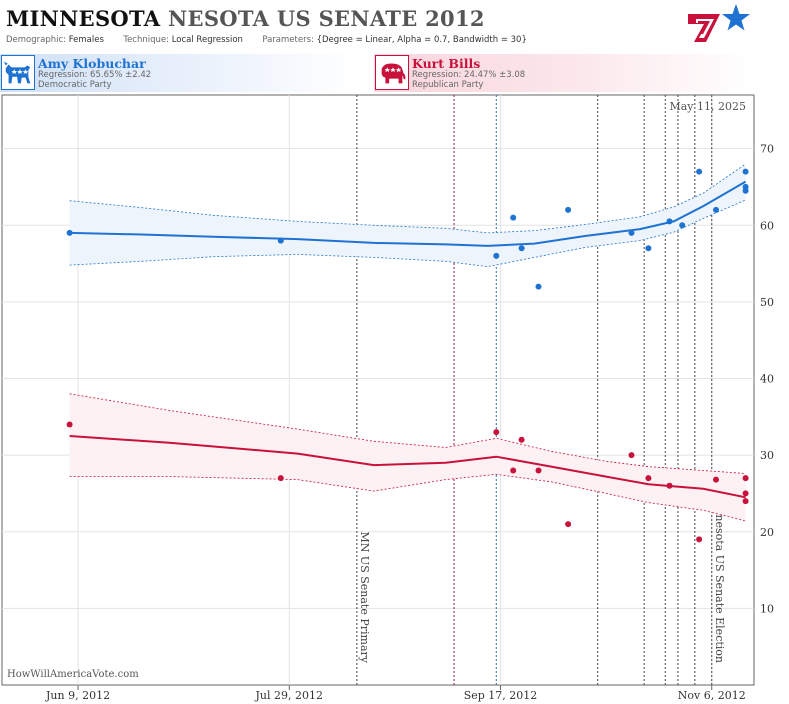  I want to click on site-logo-icon, so click(719, 23).